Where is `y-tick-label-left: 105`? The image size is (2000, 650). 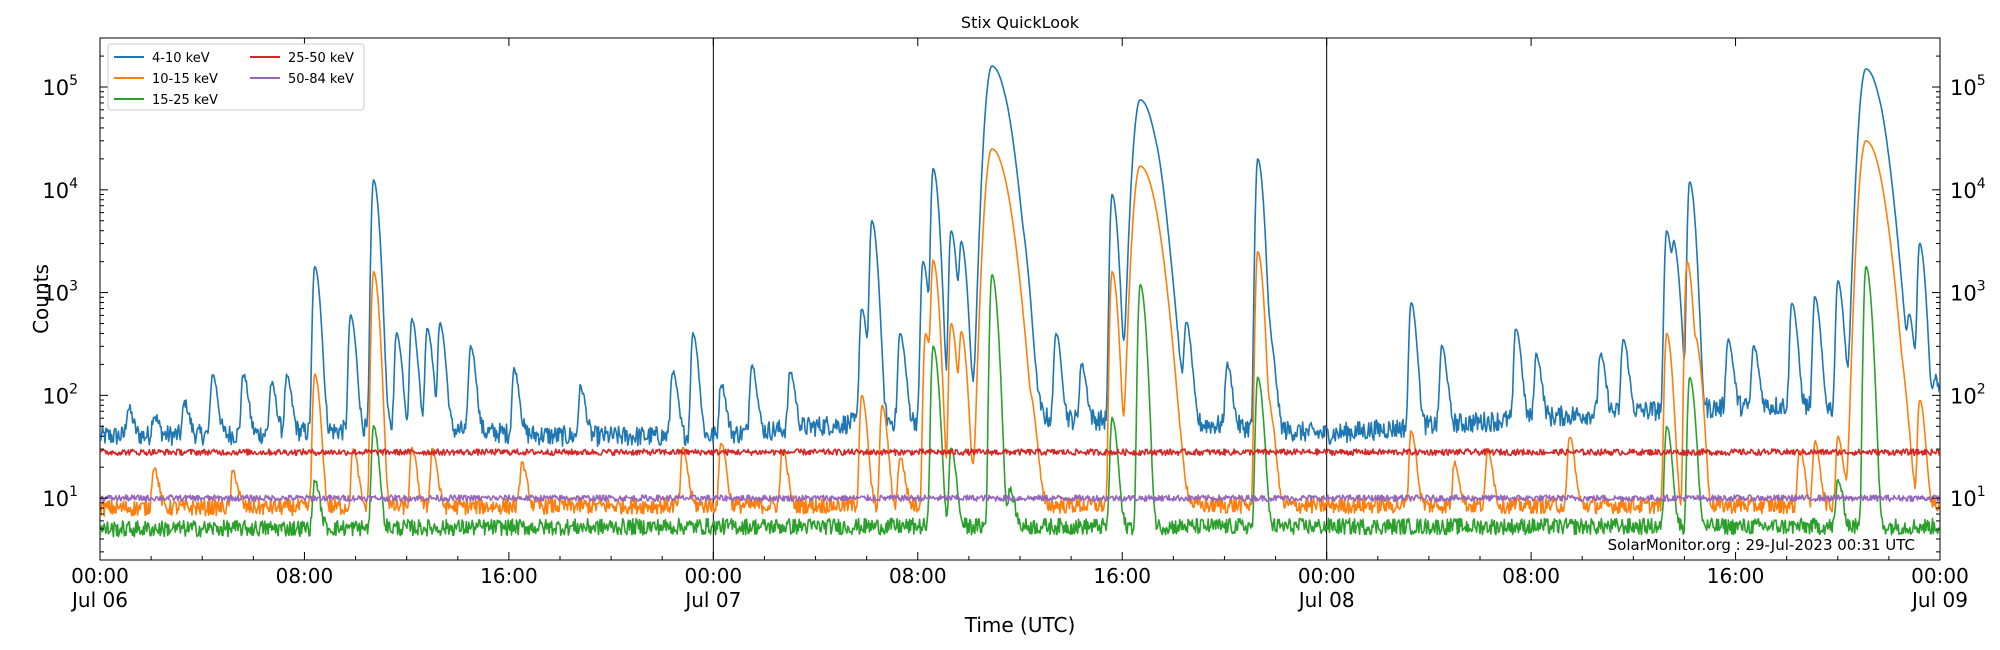
y-tick-label-left: 105 is located at coordinates (60, 86).